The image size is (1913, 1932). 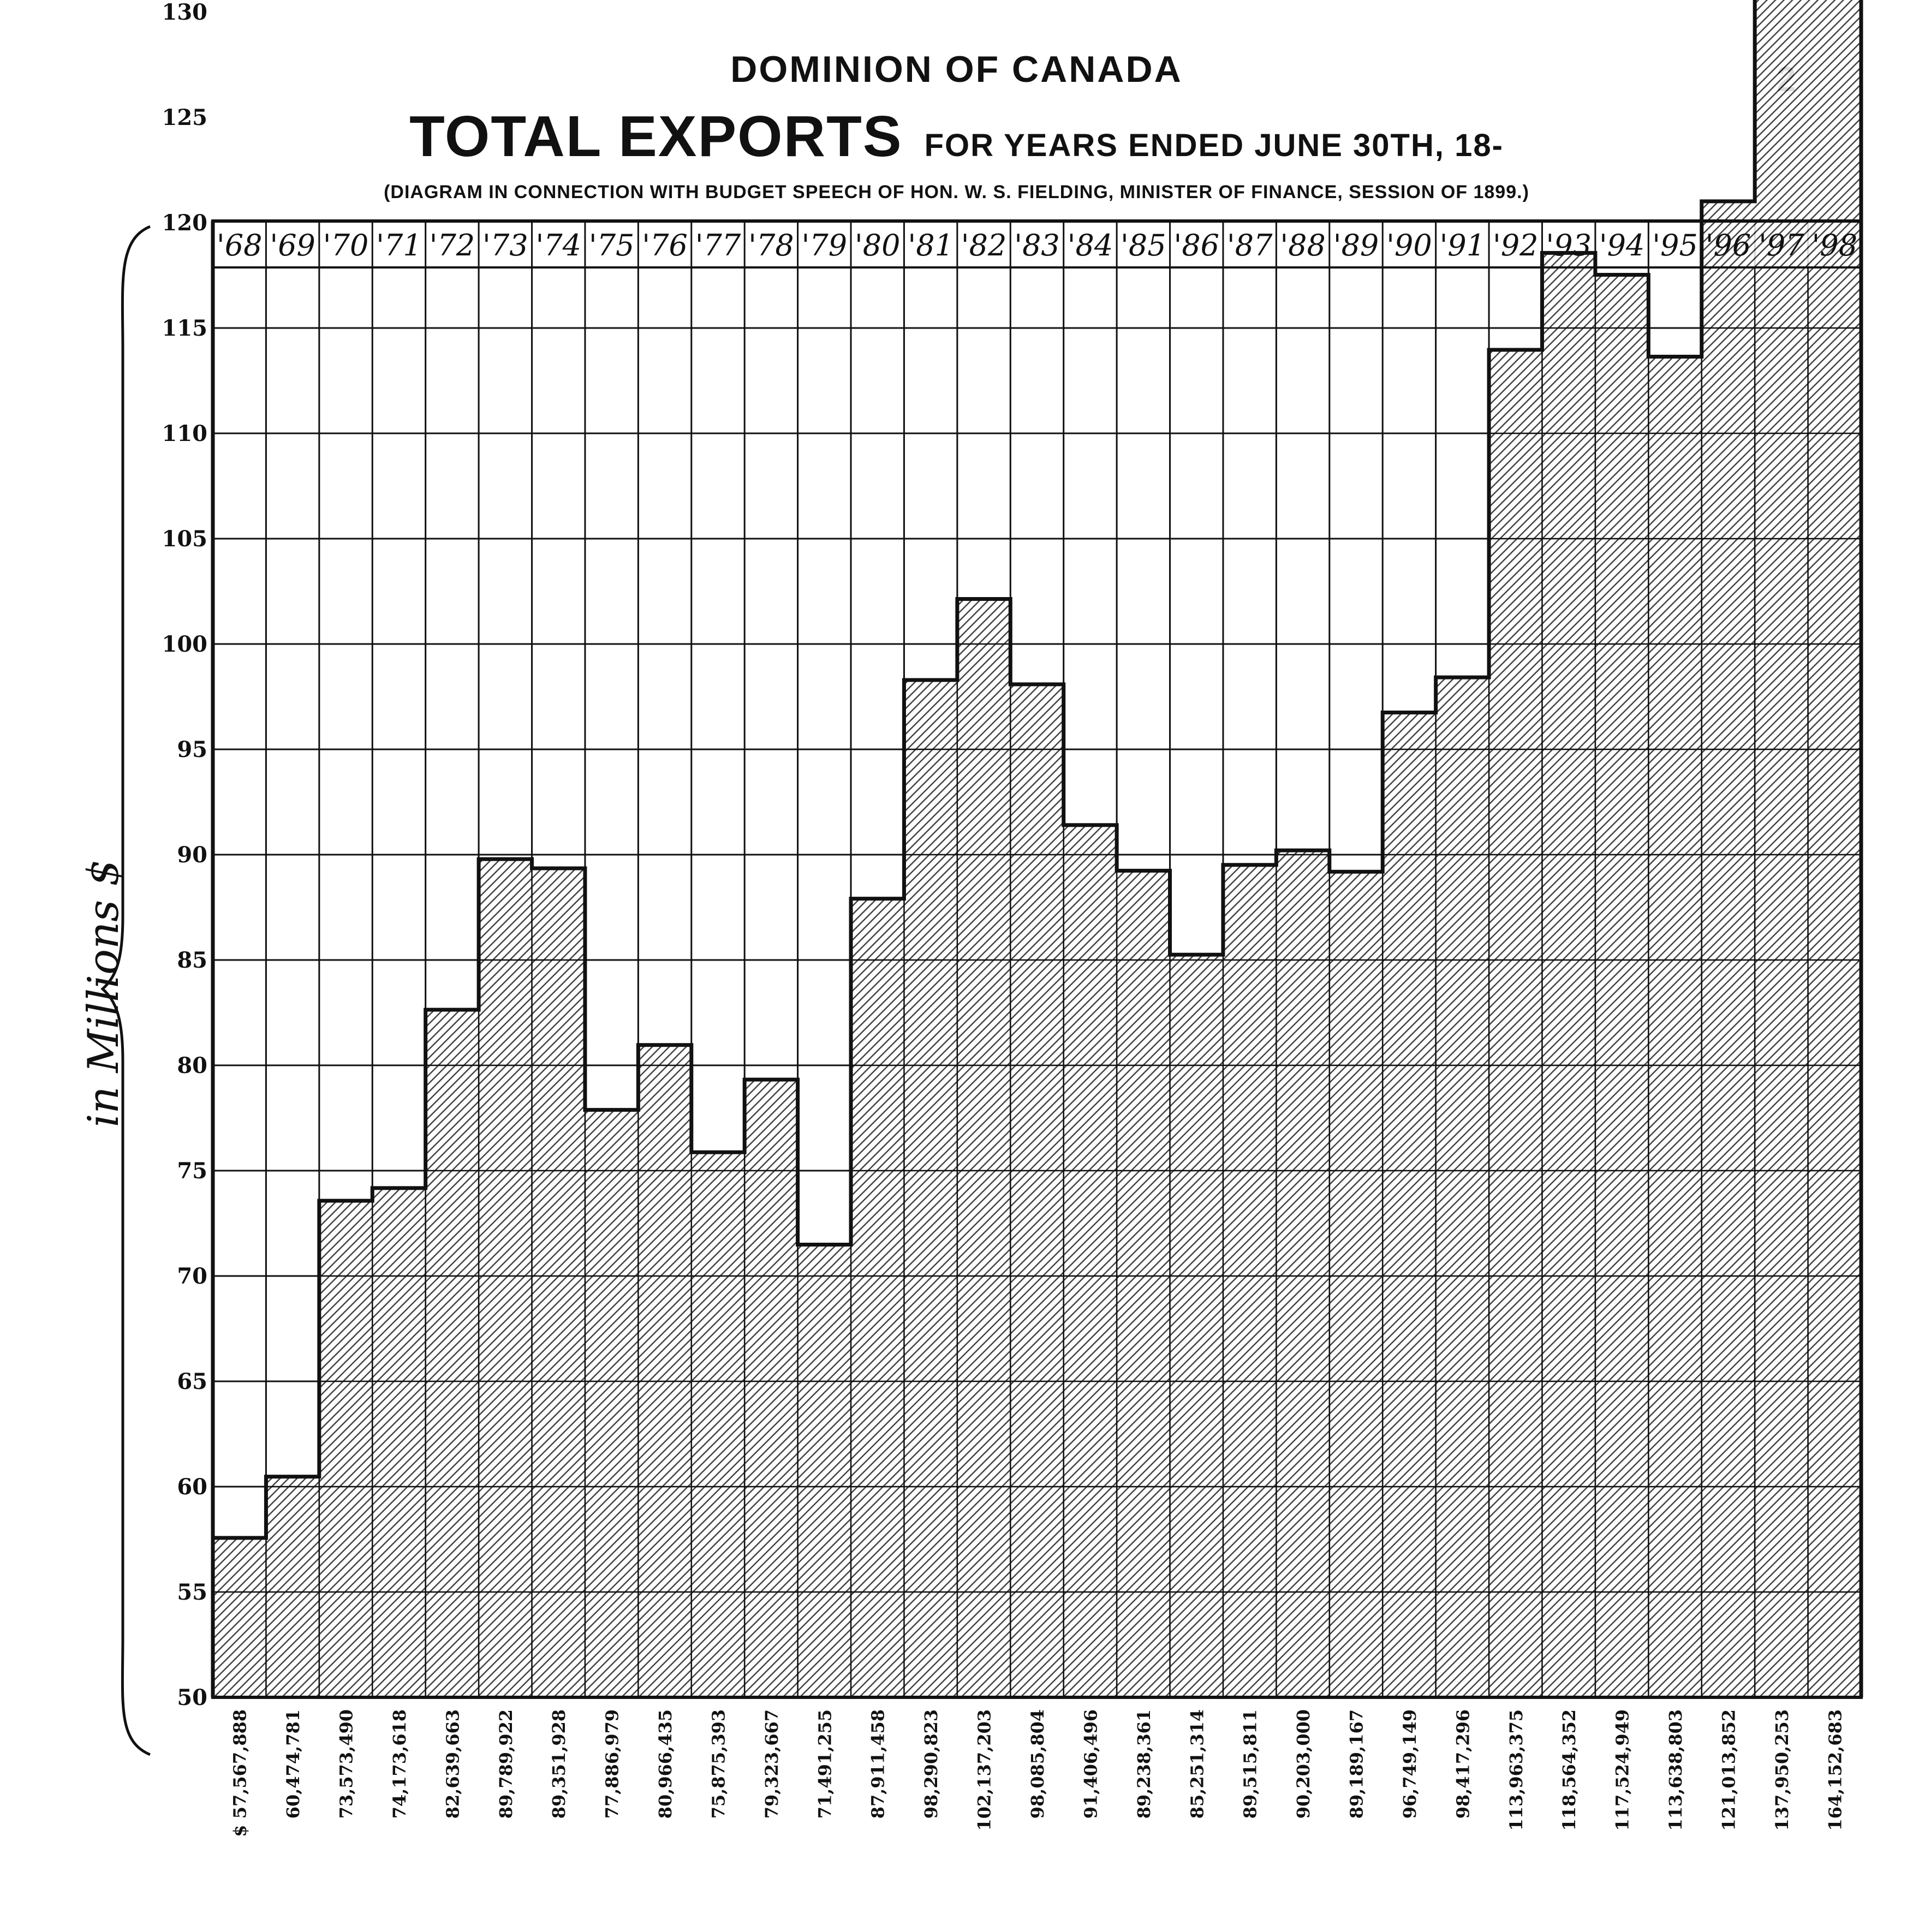 What do you see at coordinates (559, 1763) in the screenshot?
I see `value-label: 89,351,928` at bounding box center [559, 1763].